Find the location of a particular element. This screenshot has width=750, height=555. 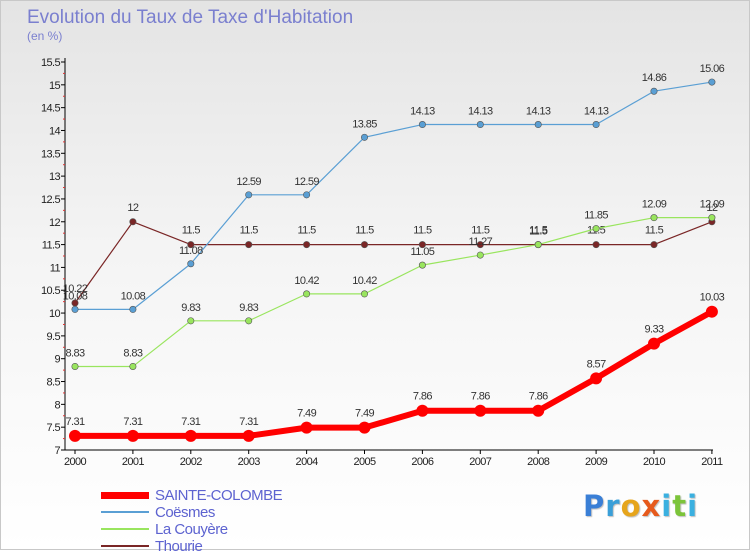

y-tick-label: 15 is located at coordinates (55, 86).